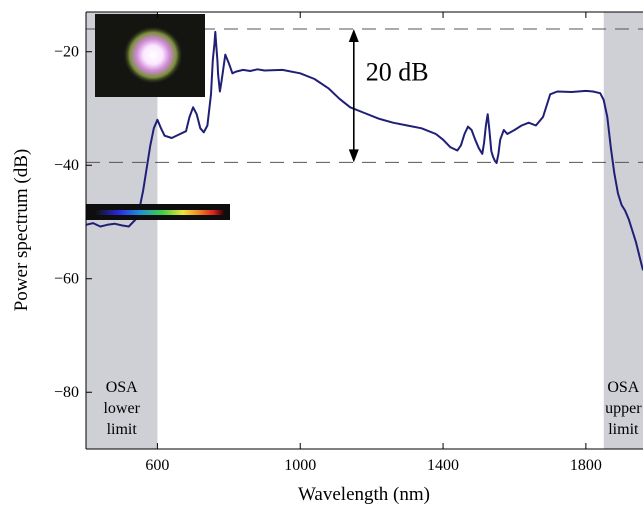 This screenshot has width=643, height=509. I want to click on osa-region-label-1-2: limit, so click(623, 429).